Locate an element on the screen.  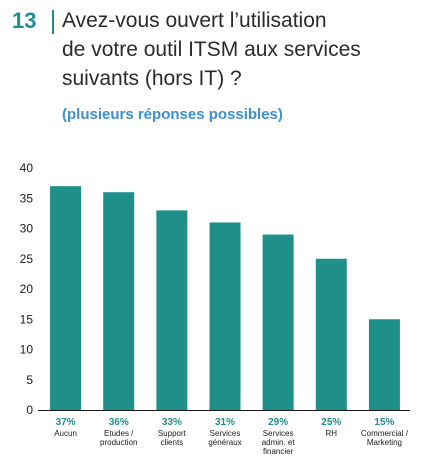
data-label: 37% is located at coordinates (66, 422).